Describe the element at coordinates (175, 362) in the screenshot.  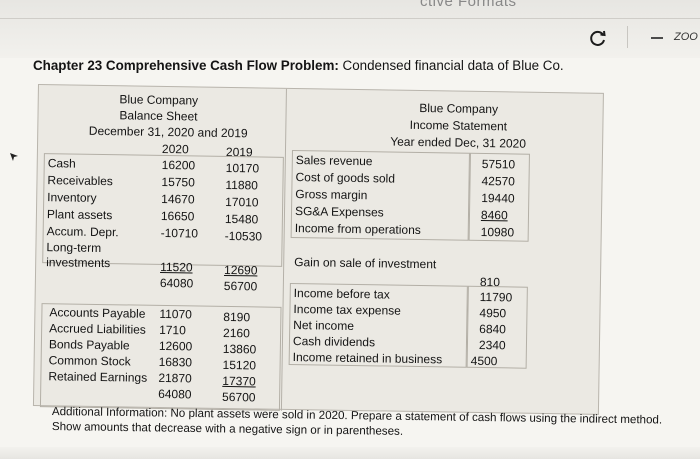
I see `liability-2020: 16830` at that location.